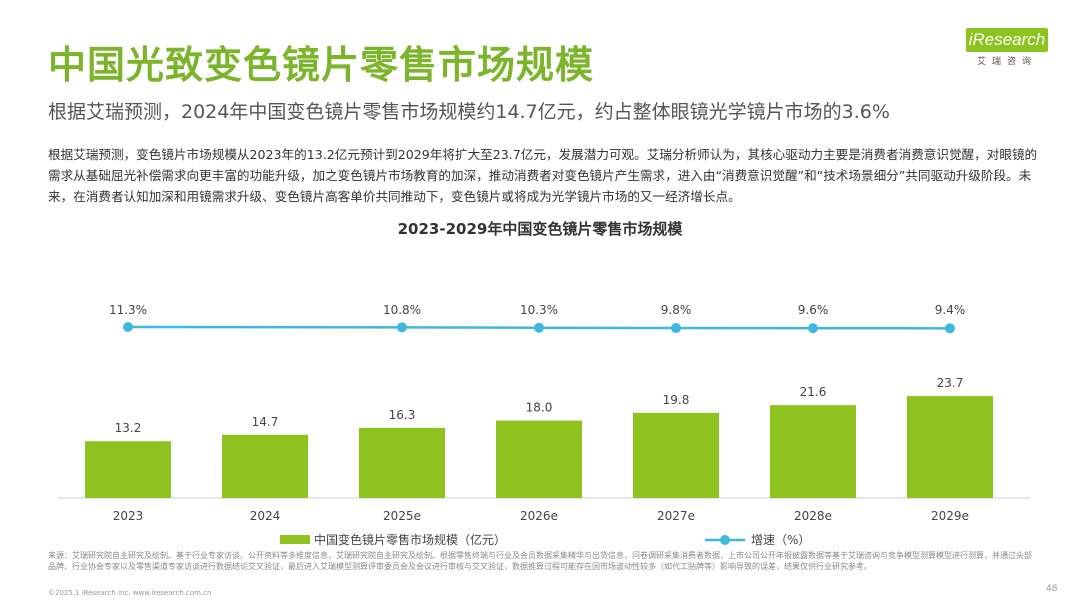 The image size is (1080, 608). Describe the element at coordinates (540, 229) in the screenshot. I see `chart-title: 2023-2029年中国变色镜片零售市场规模` at that location.